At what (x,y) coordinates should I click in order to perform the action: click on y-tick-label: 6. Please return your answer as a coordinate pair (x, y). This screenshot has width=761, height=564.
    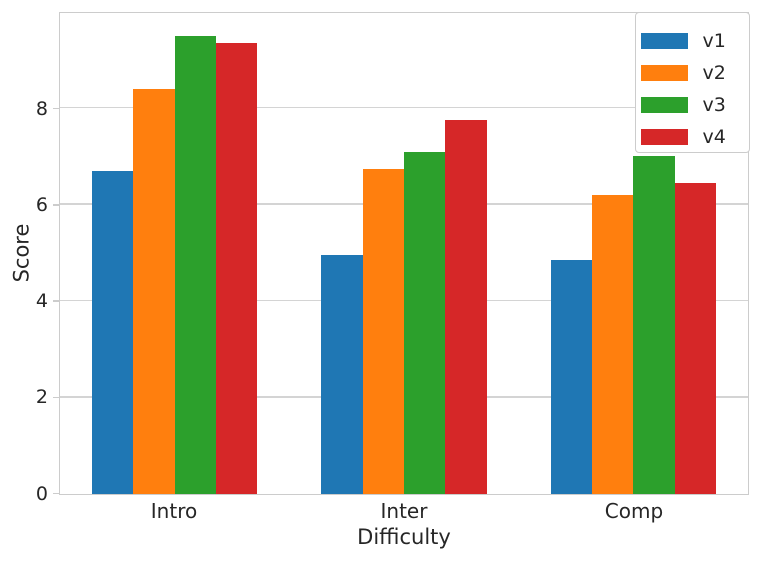
    Looking at the image, I should click on (41, 204).